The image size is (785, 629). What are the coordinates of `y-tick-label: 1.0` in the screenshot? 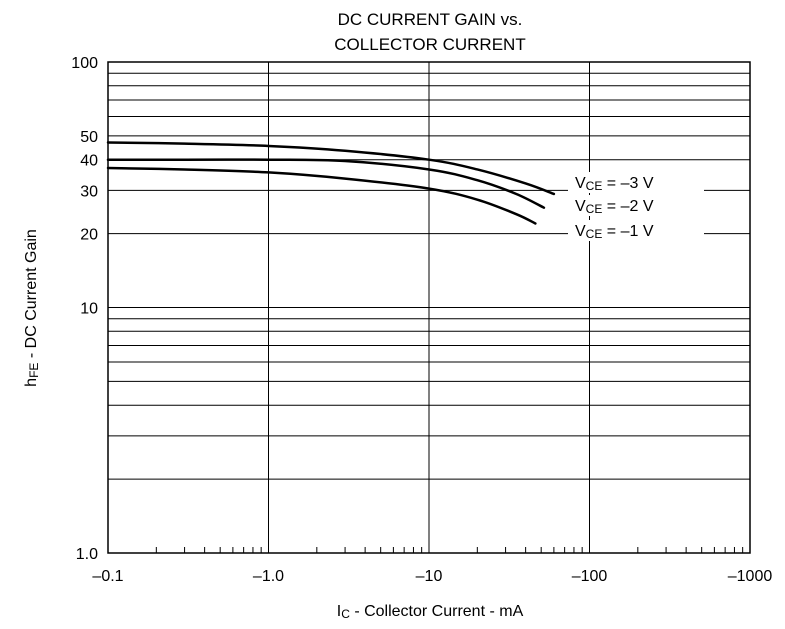 It's located at (87, 554).